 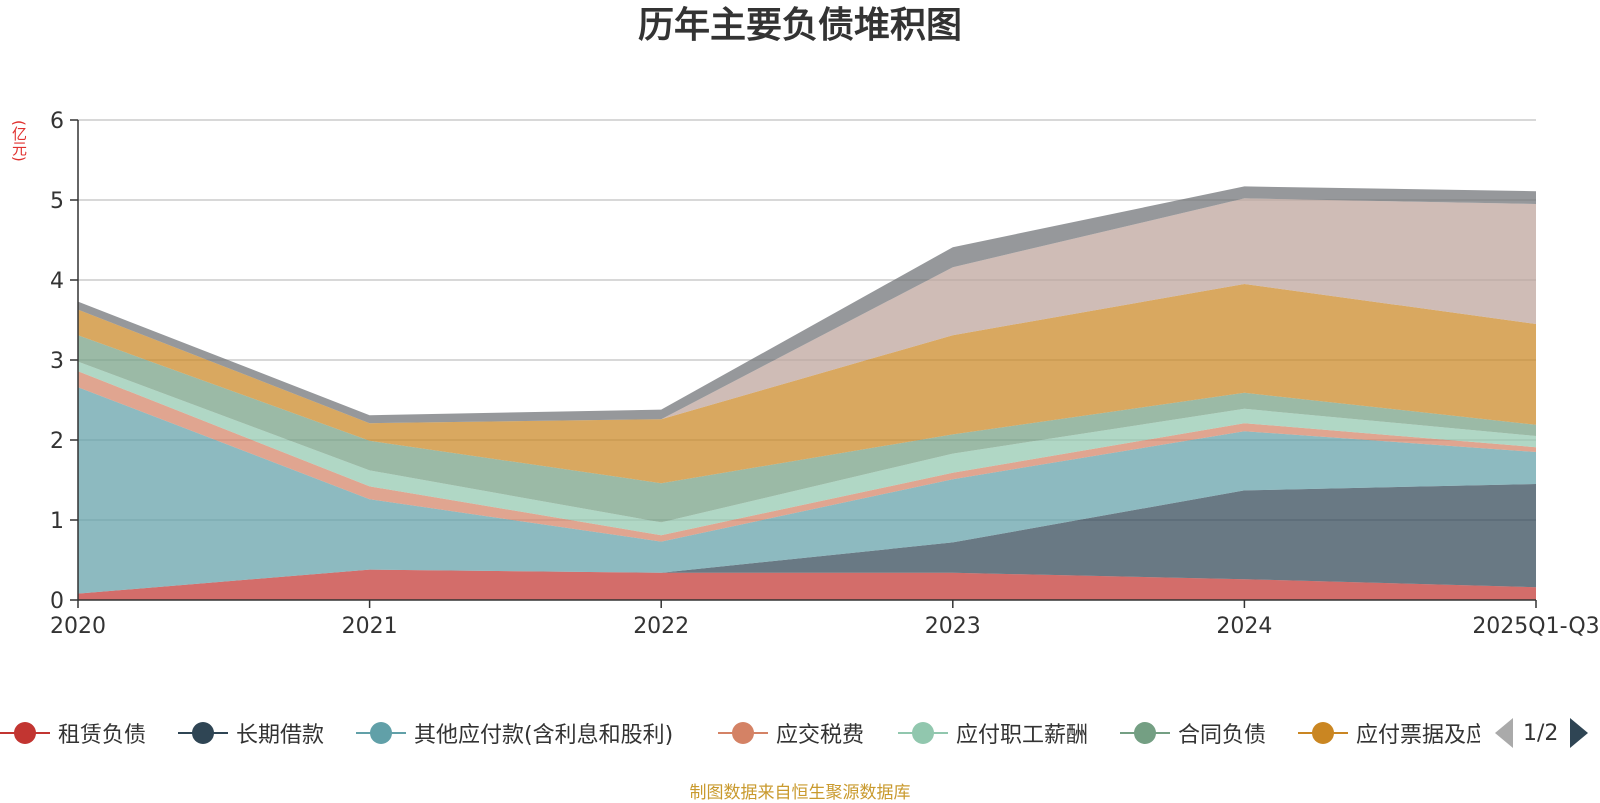 I want to click on data-source-note: 制图数据来自恒生聚源数据库, so click(x=800, y=793).